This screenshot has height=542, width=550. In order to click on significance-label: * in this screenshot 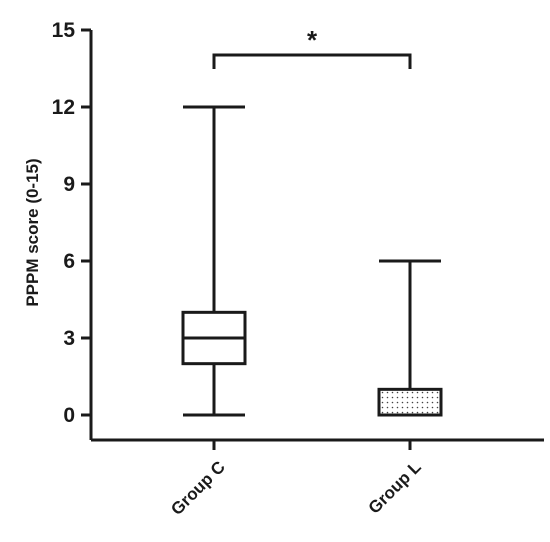, I will do `click(312, 40)`.